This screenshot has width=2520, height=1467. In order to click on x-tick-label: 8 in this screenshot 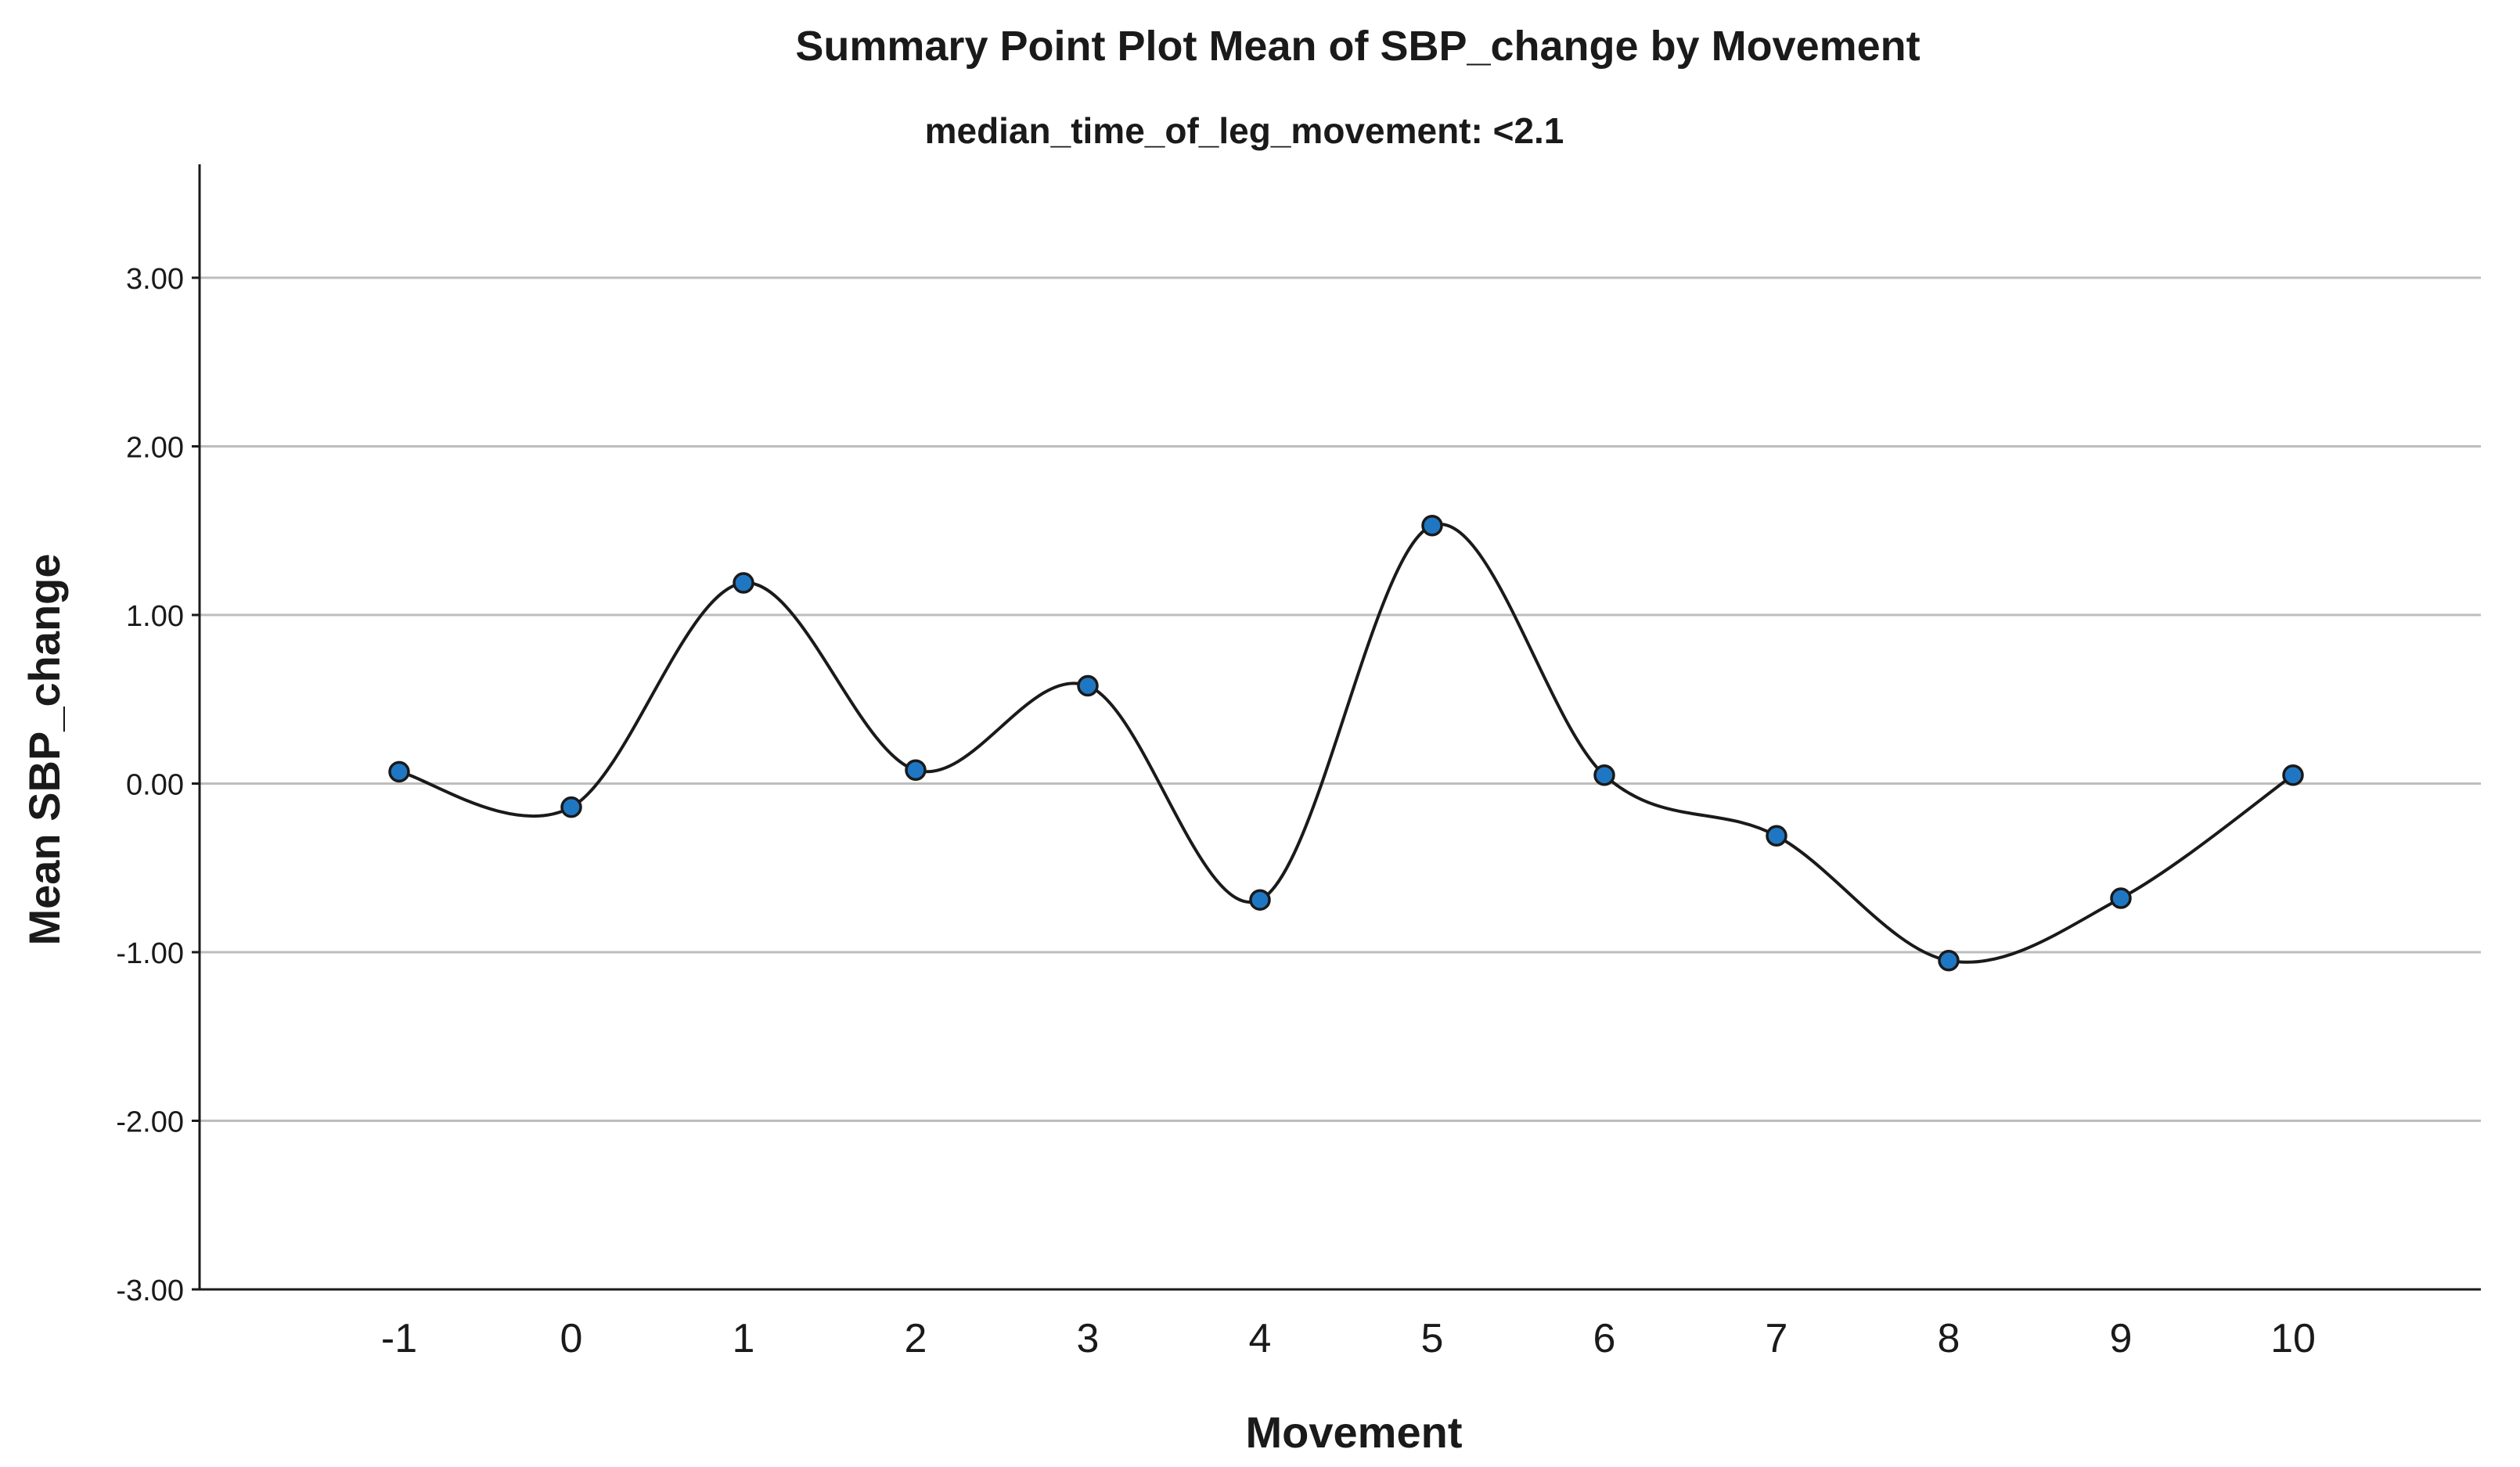, I will do `click(1949, 1338)`.